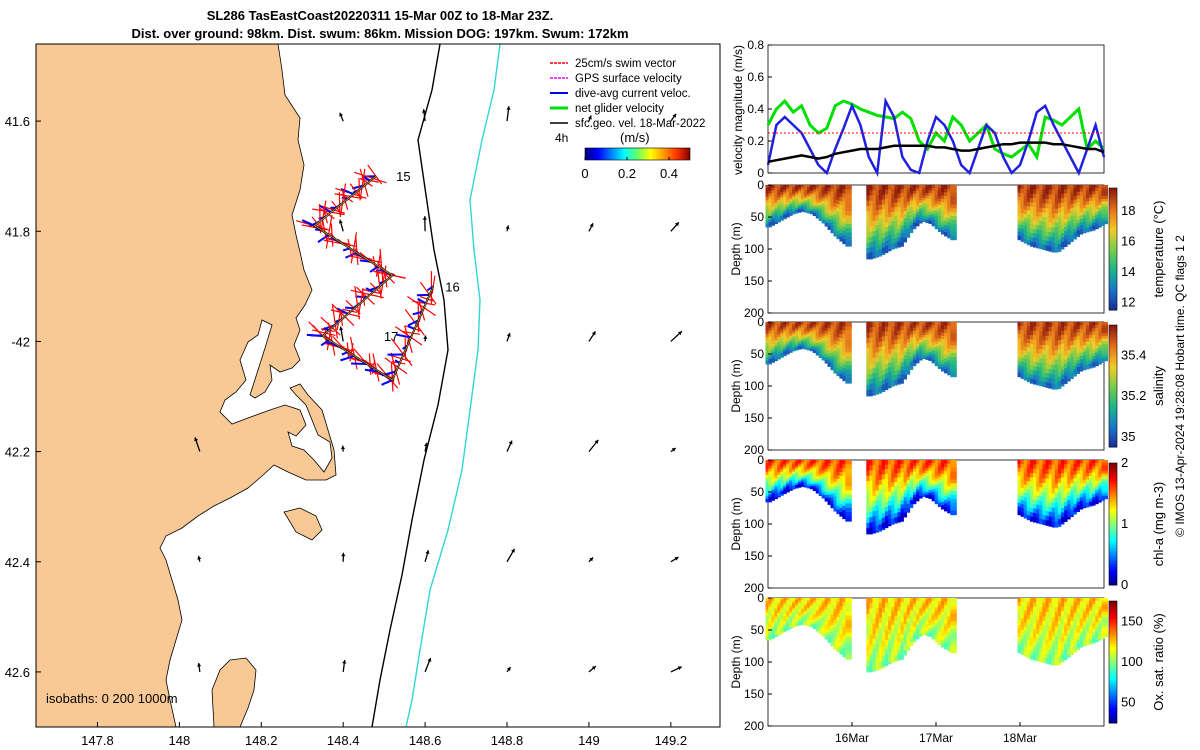 The image size is (1200, 750). Describe the element at coordinates (754, 450) in the screenshot. I see `depth-tick-label: 200` at that location.